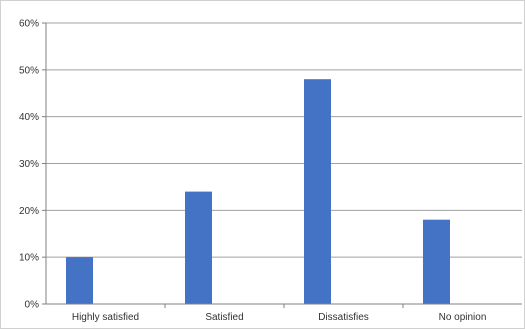  I want to click on x-tick-label: Dissatisfies, so click(343, 317).